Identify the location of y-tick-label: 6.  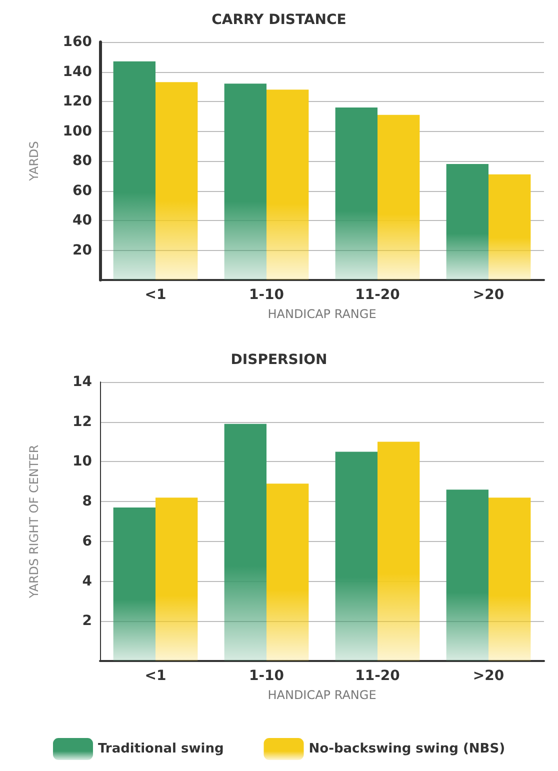
(87, 541).